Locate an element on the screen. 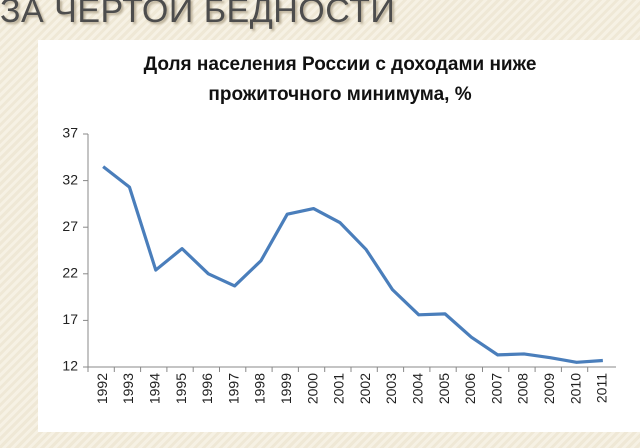  x-tick-label: 2003 is located at coordinates (391, 388).